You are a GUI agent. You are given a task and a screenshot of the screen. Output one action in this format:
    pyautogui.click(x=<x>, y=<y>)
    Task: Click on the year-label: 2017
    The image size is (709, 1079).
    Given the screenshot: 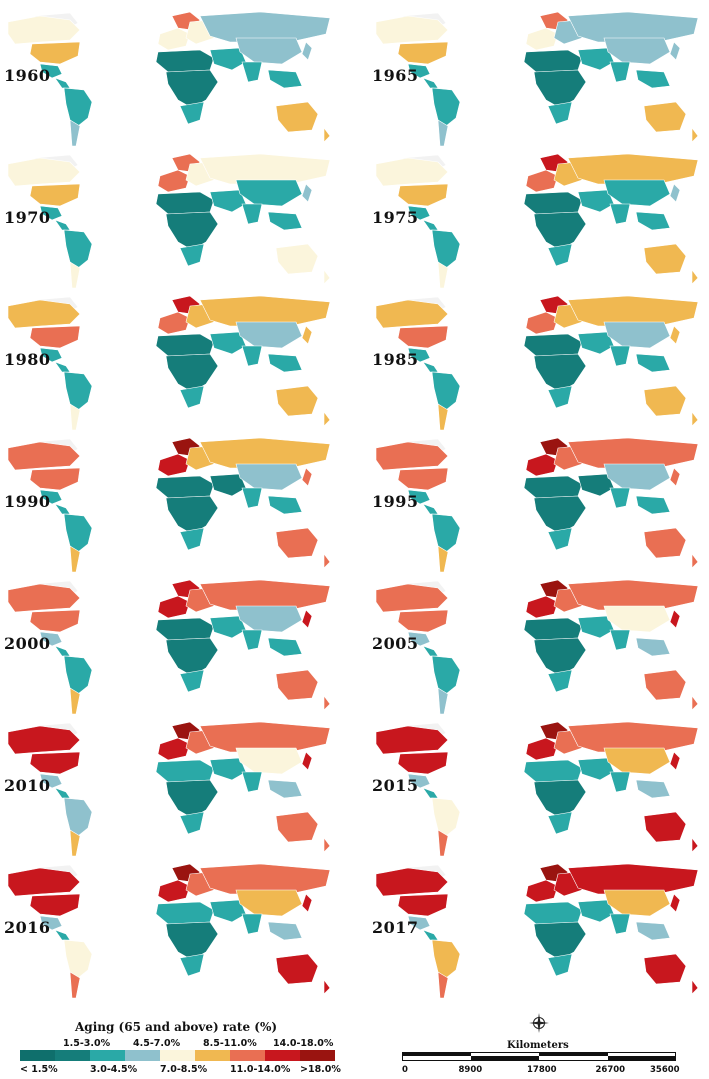 What is the action you would take?
    pyautogui.click(x=395, y=927)
    